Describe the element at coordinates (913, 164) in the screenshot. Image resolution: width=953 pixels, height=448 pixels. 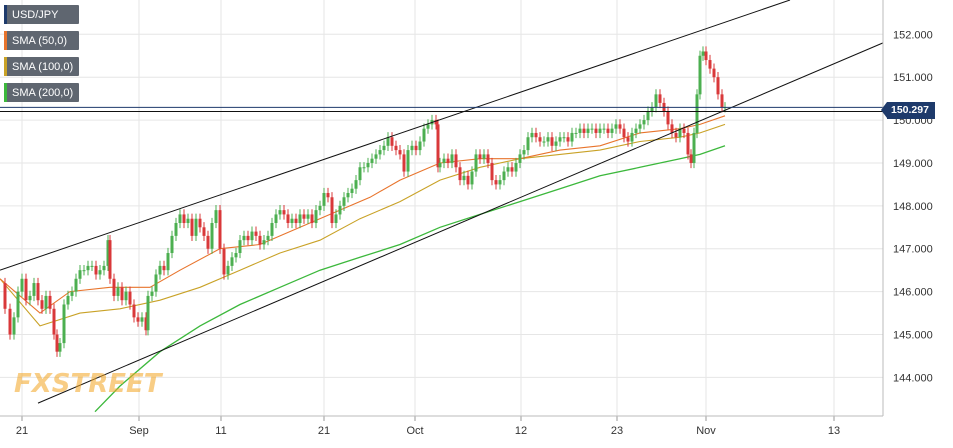
I see `y-tick-label: 149.000` at that location.